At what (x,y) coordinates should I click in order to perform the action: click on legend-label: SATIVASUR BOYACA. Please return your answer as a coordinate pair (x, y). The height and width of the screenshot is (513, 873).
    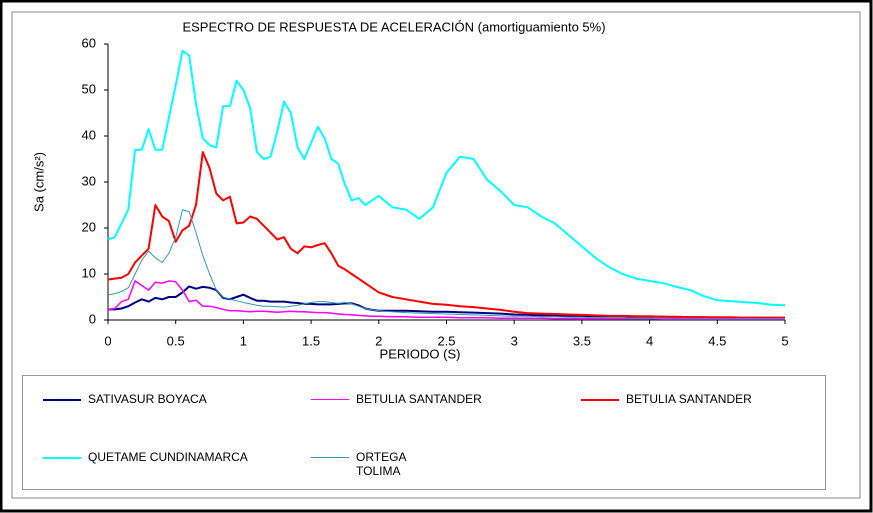
    Looking at the image, I should click on (147, 399).